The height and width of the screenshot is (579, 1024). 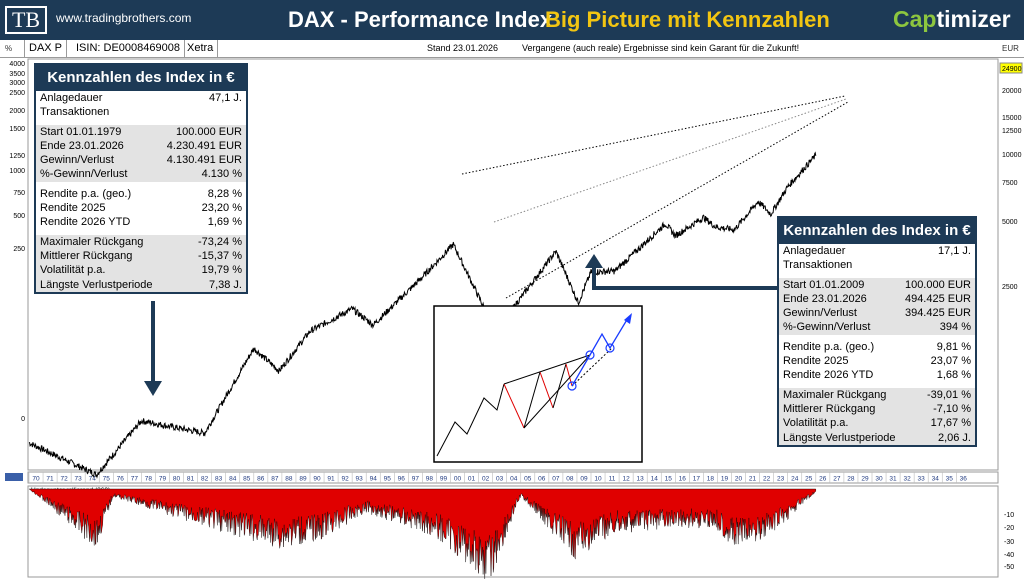 What do you see at coordinates (458, 479) in the screenshot?
I see `year-label: 00` at bounding box center [458, 479].